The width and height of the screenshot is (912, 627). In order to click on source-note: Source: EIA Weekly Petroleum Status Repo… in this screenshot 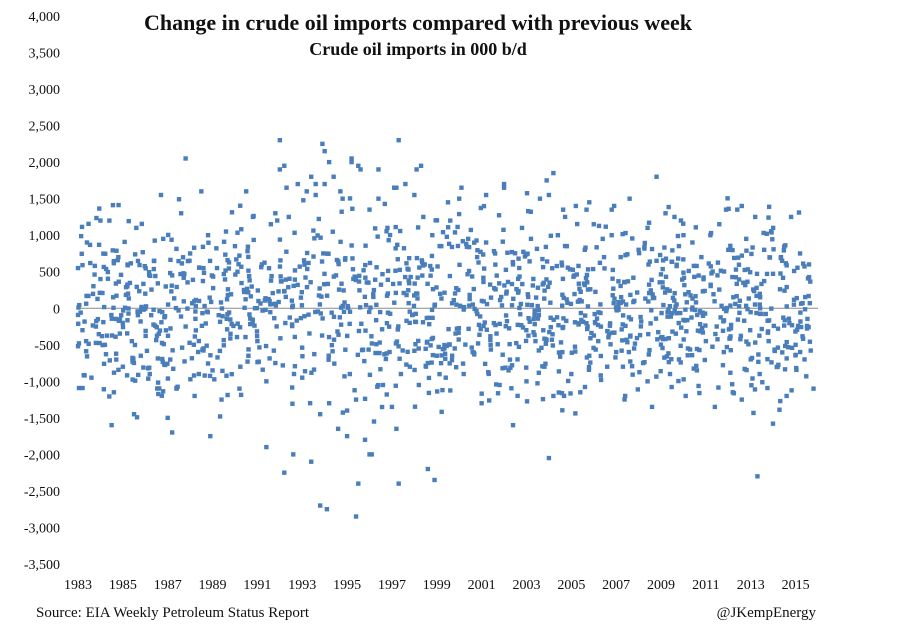, I will do `click(173, 613)`.